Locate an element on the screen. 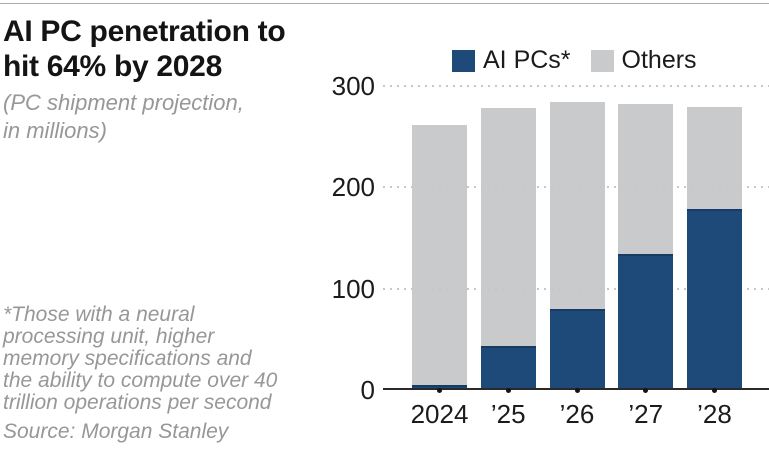 The width and height of the screenshot is (769, 460). legend-label-ai-pcs: AI PCs* is located at coordinates (527, 60).